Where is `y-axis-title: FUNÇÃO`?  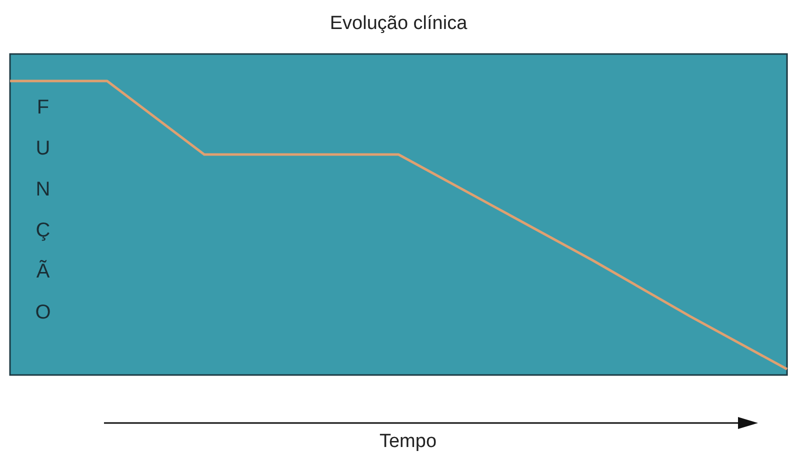
y-axis-title: FUNÇÃO is located at coordinates (43, 210).